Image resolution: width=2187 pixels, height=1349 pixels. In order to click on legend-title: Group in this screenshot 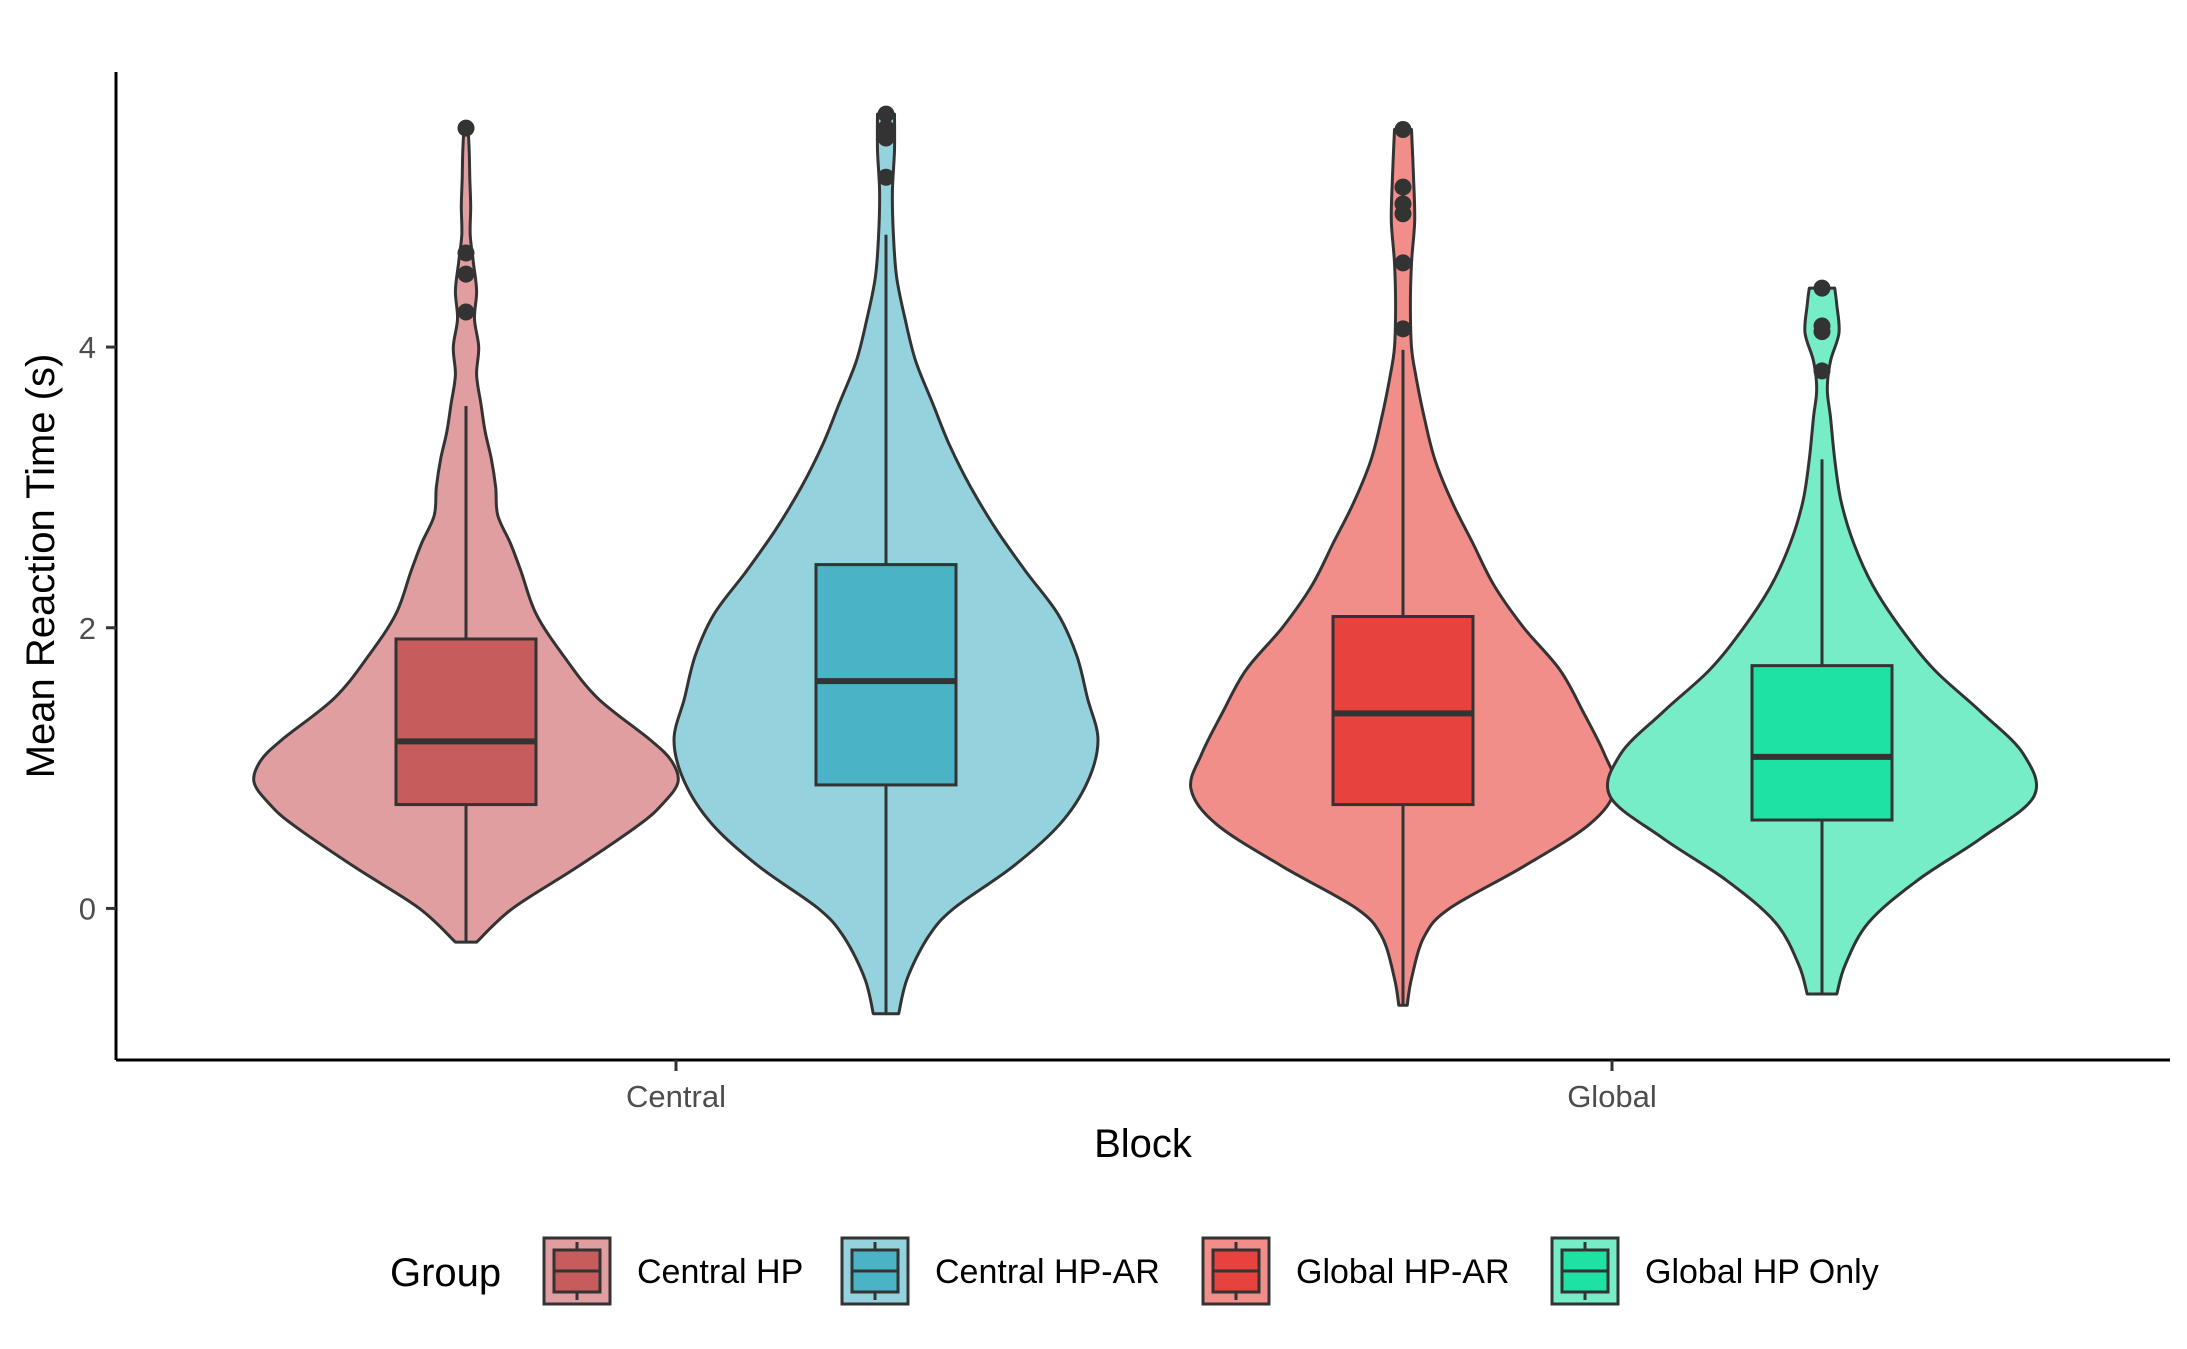, I will do `click(445, 1273)`.